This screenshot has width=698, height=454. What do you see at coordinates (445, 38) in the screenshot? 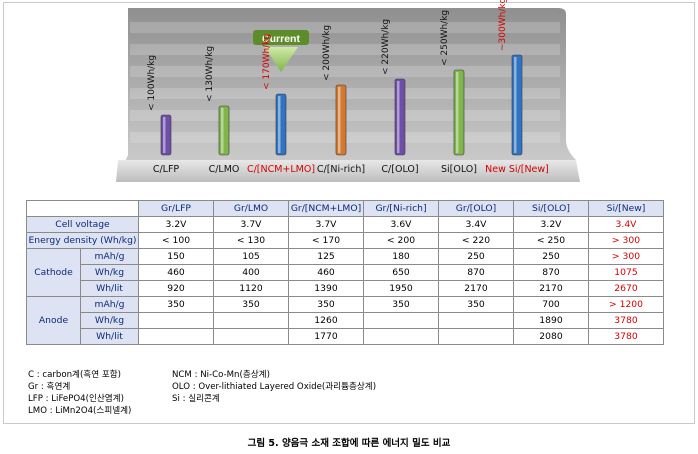
I see `bar-value-label: < 250Wh/kg` at bounding box center [445, 38].